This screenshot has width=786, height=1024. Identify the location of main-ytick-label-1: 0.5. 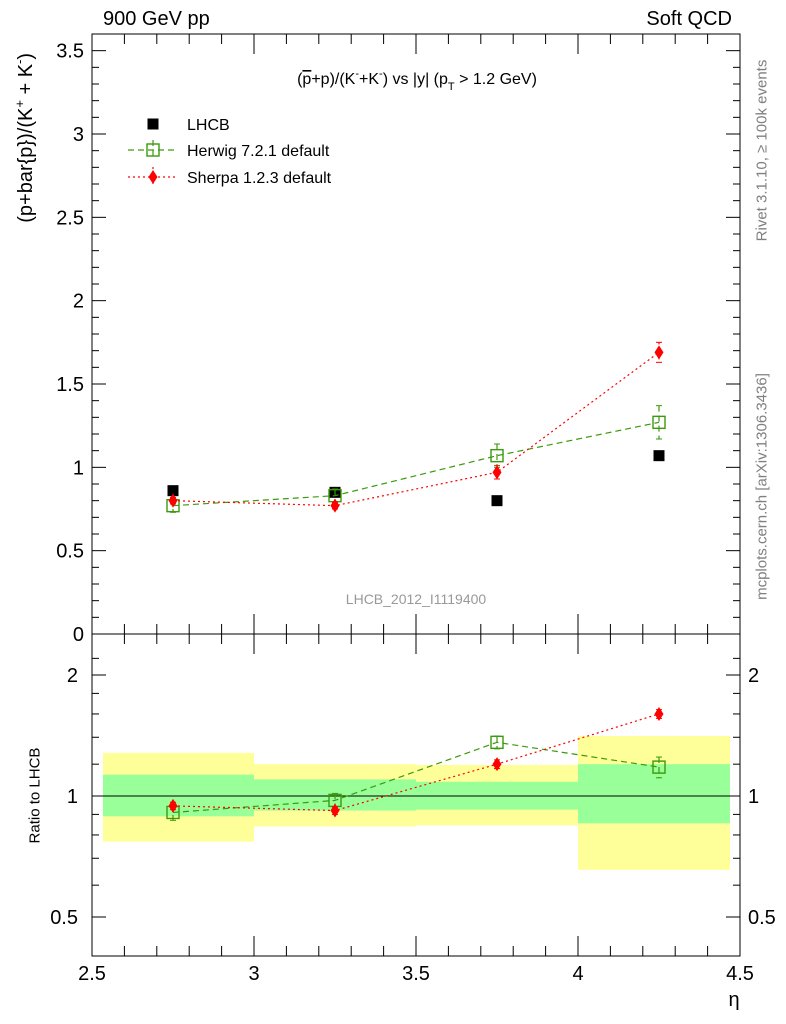
(70, 552).